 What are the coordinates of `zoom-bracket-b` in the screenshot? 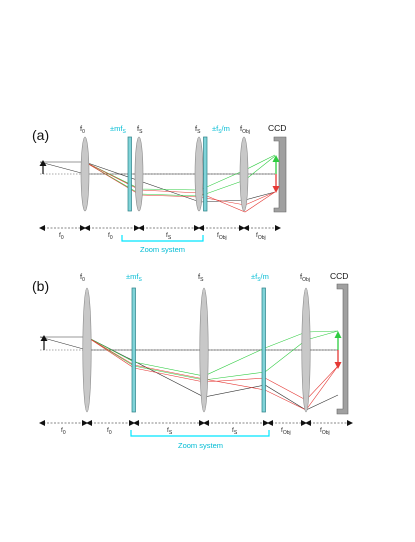 It's located at (200, 433).